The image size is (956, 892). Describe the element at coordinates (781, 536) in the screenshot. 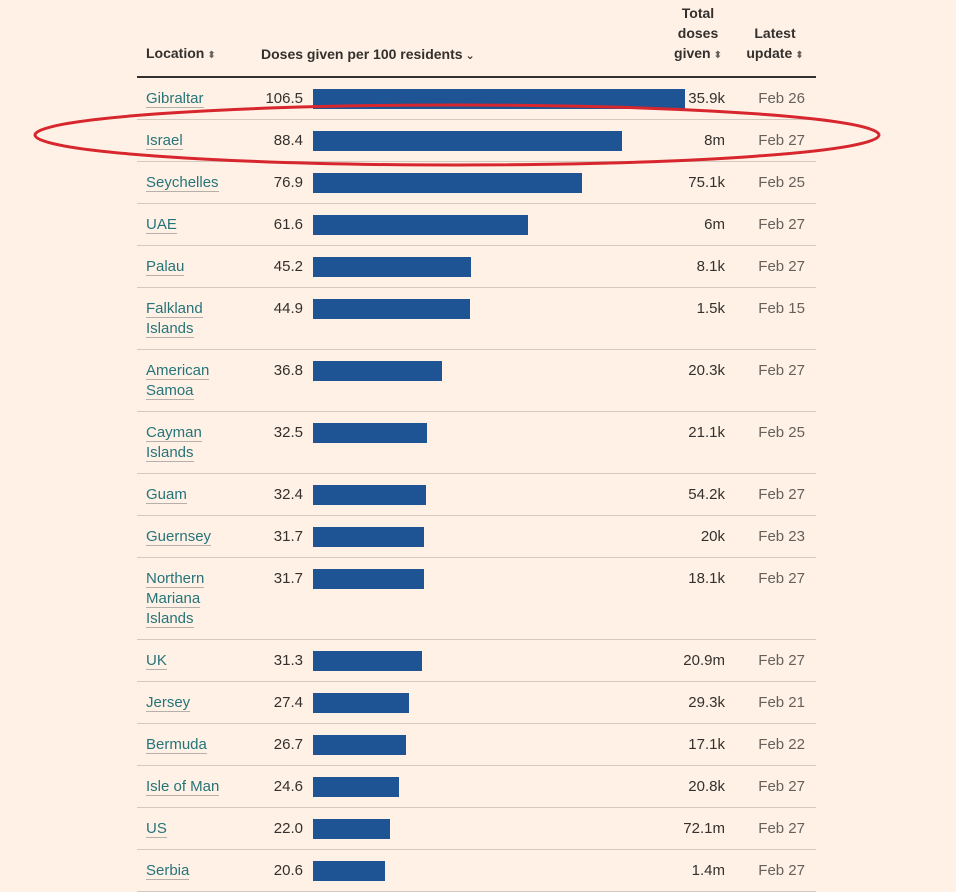

I see `latest-update-value: Feb 23` at that location.